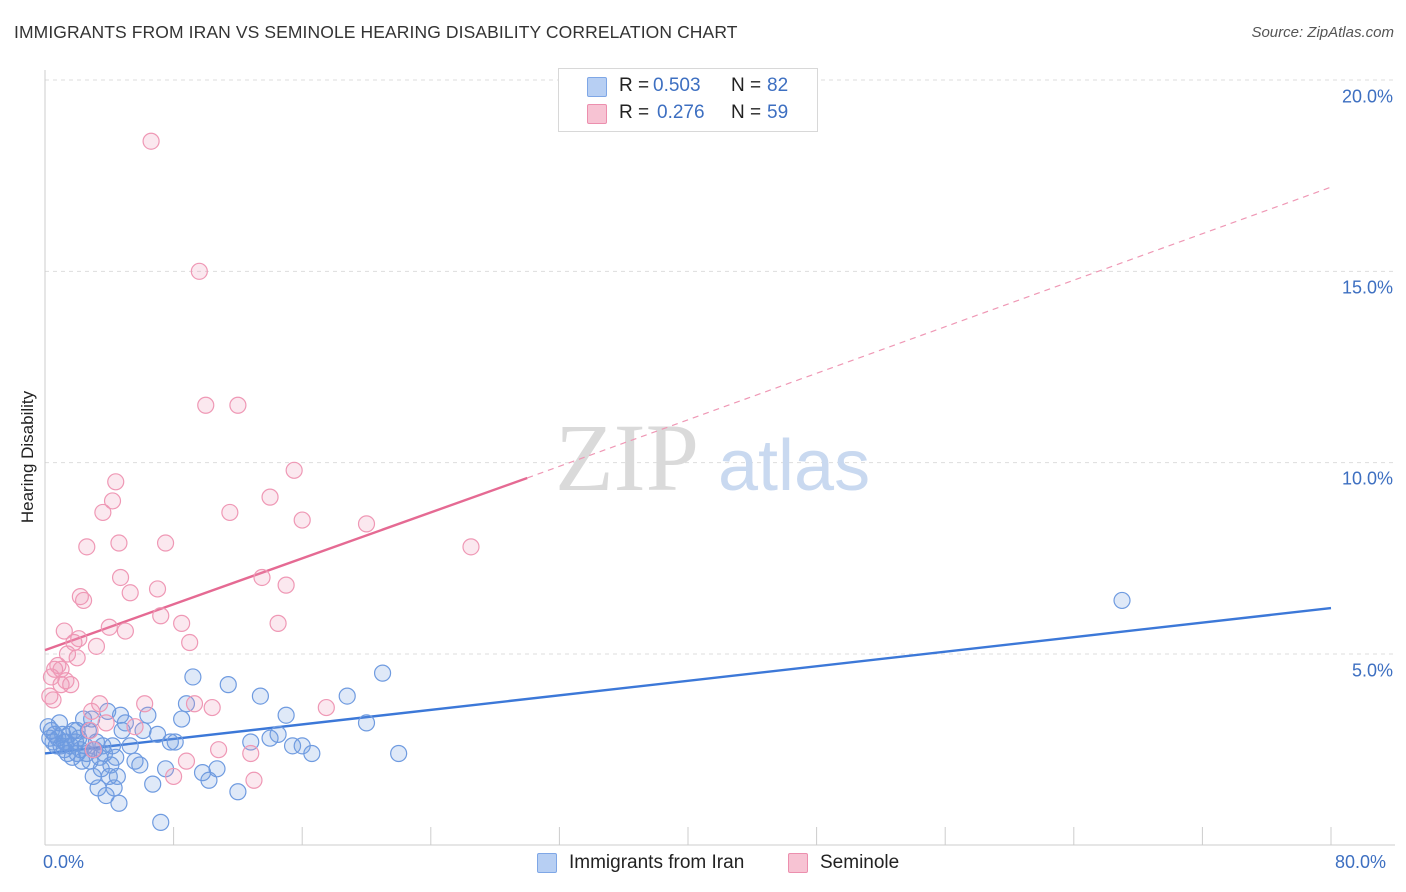  What do you see at coordinates (27, 457) in the screenshot?
I see `y-axis-label: Hearing Disability` at bounding box center [27, 457].